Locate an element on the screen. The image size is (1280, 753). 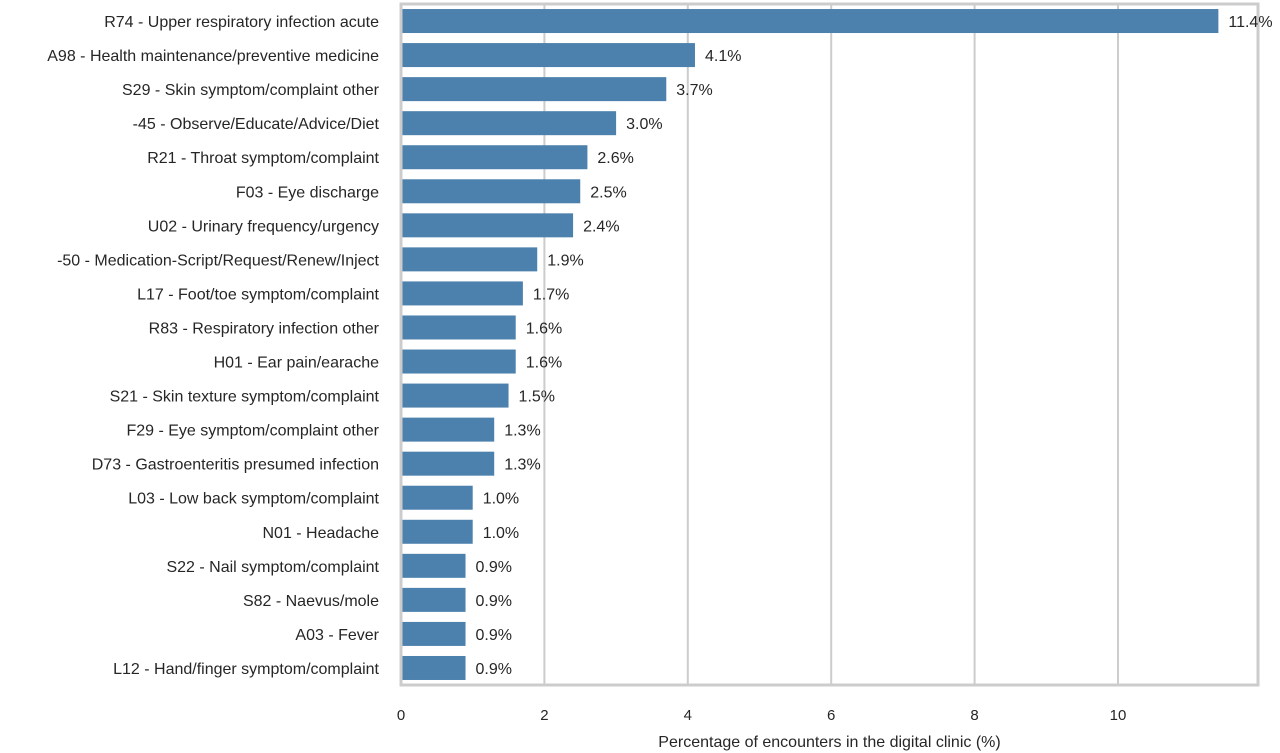
value-label: 4.1% is located at coordinates (723, 56).